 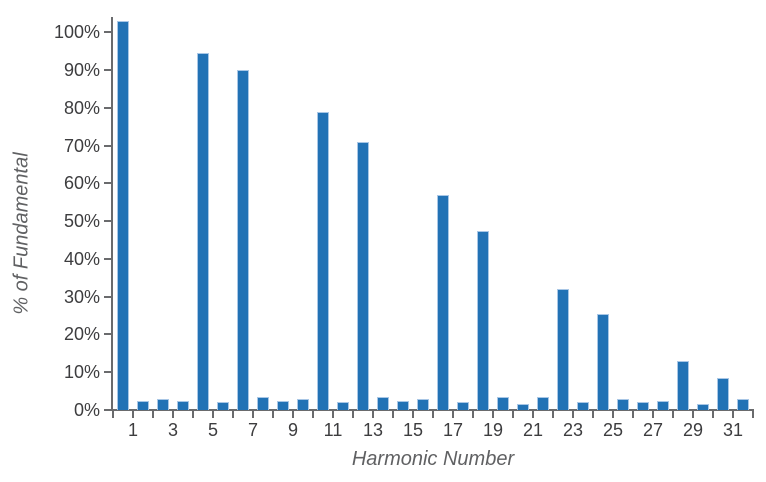 What do you see at coordinates (81, 145) in the screenshot?
I see `y-tick-label: 70%` at bounding box center [81, 145].